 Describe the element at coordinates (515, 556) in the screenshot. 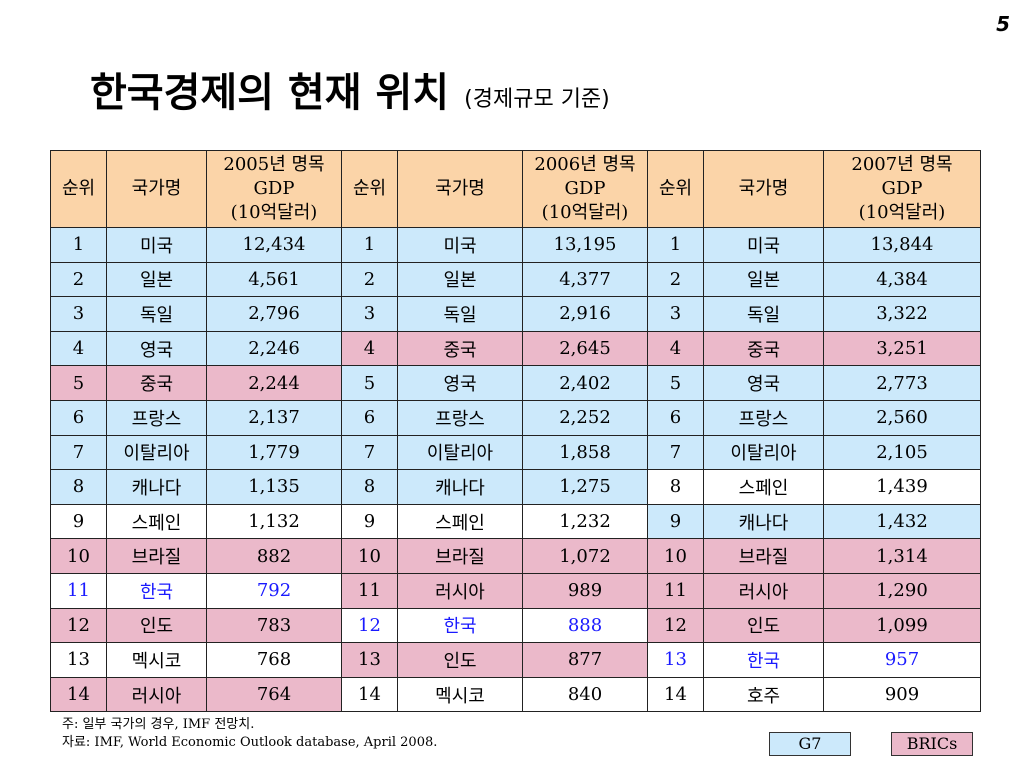

I see `table-row: 10 브라질 882 10 브라질 1,072 10 브라질 1,314` at that location.